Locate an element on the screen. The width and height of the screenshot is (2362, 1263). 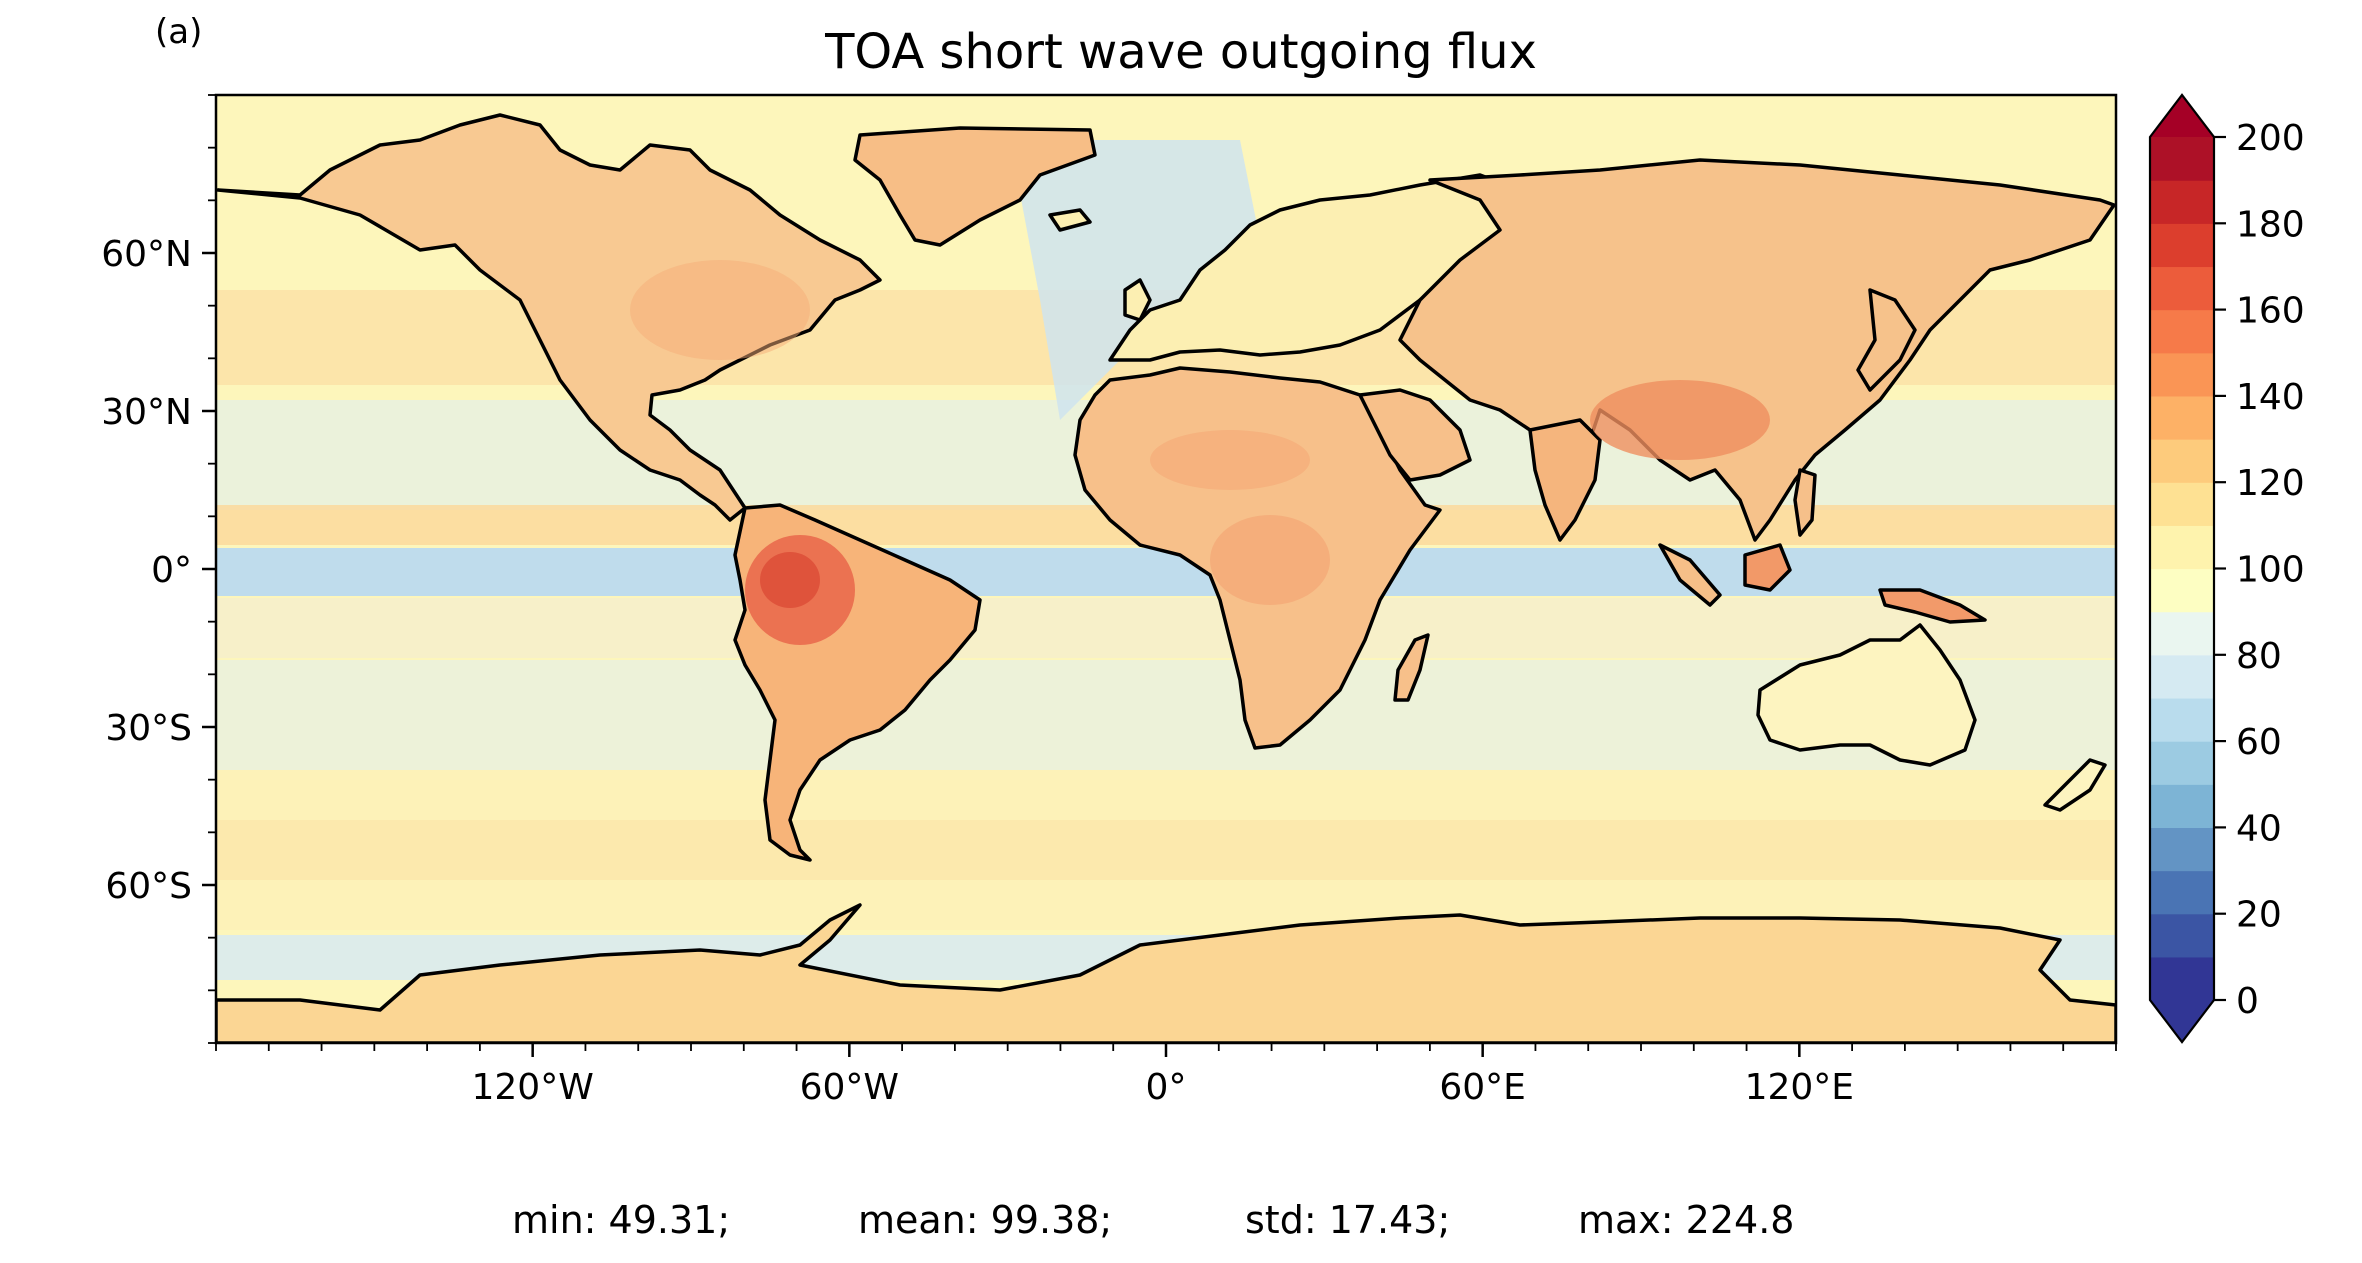
arabia-land is located at coordinates (1415, 435).